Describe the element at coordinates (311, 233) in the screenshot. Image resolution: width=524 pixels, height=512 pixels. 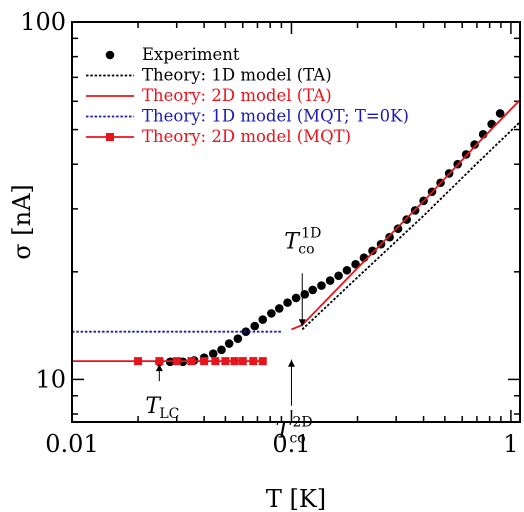
I see `annotation-co1d-sup: 1D` at that location.